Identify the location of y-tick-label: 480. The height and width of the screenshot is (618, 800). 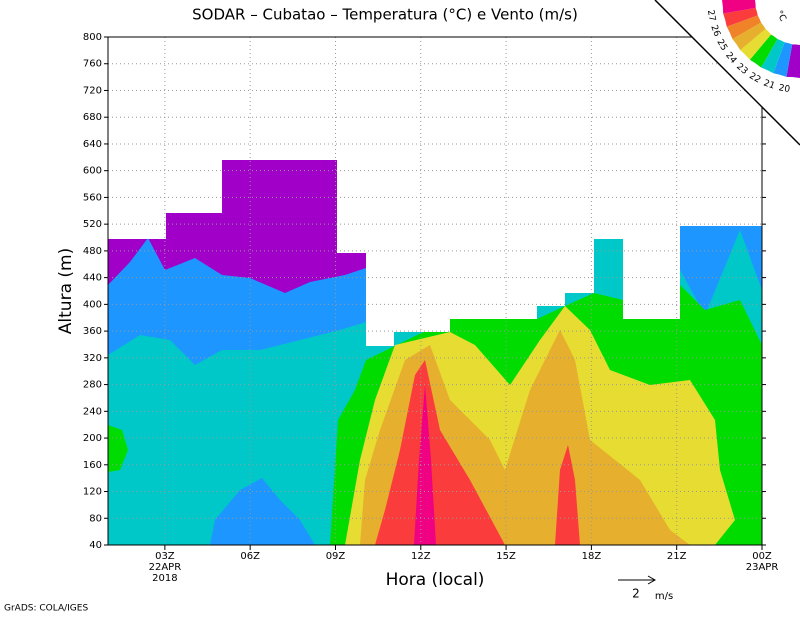
(92, 251).